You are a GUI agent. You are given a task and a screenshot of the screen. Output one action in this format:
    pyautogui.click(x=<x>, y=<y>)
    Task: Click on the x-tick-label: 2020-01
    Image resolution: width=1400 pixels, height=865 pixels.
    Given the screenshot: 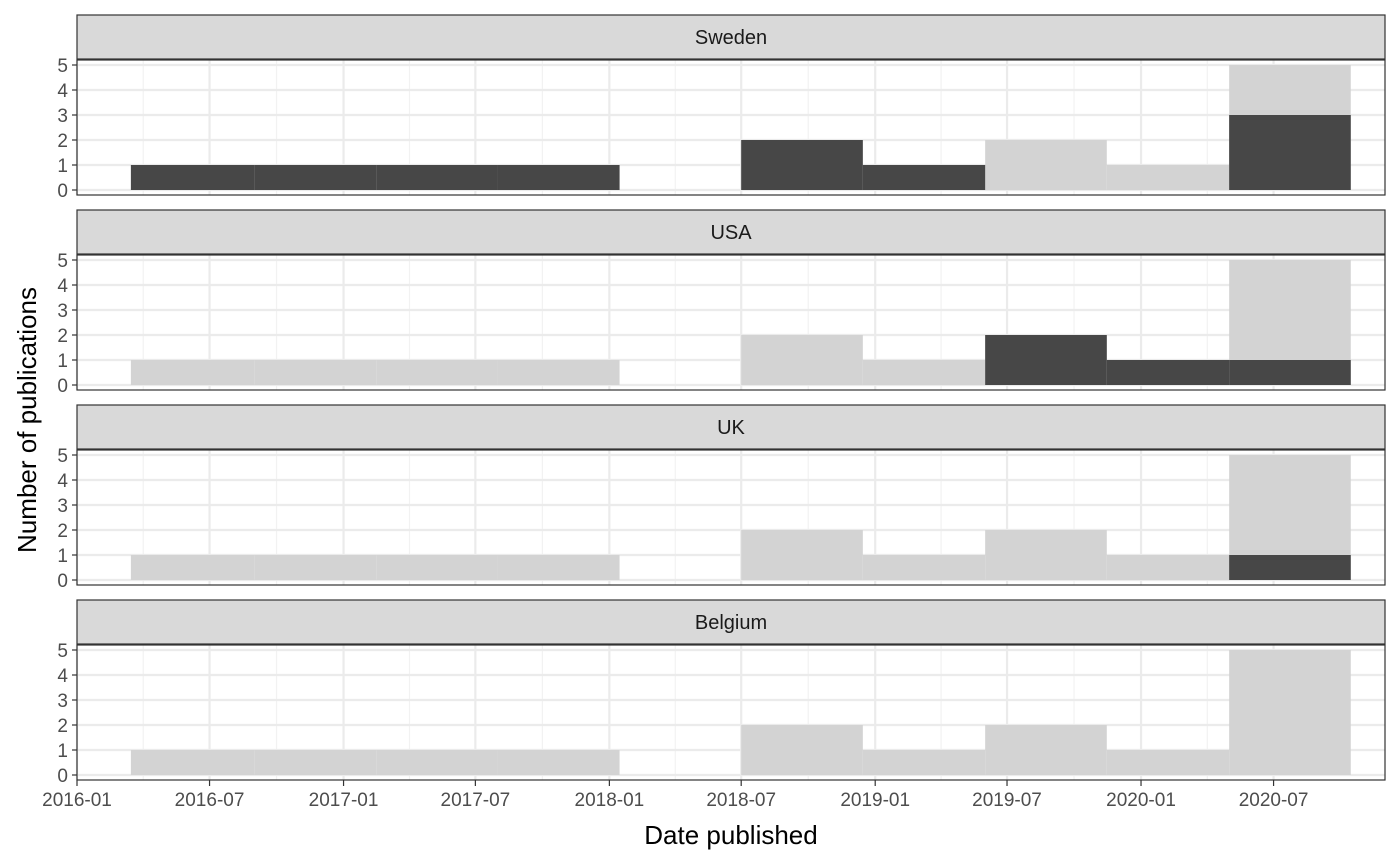 What is the action you would take?
    pyautogui.click(x=1141, y=800)
    